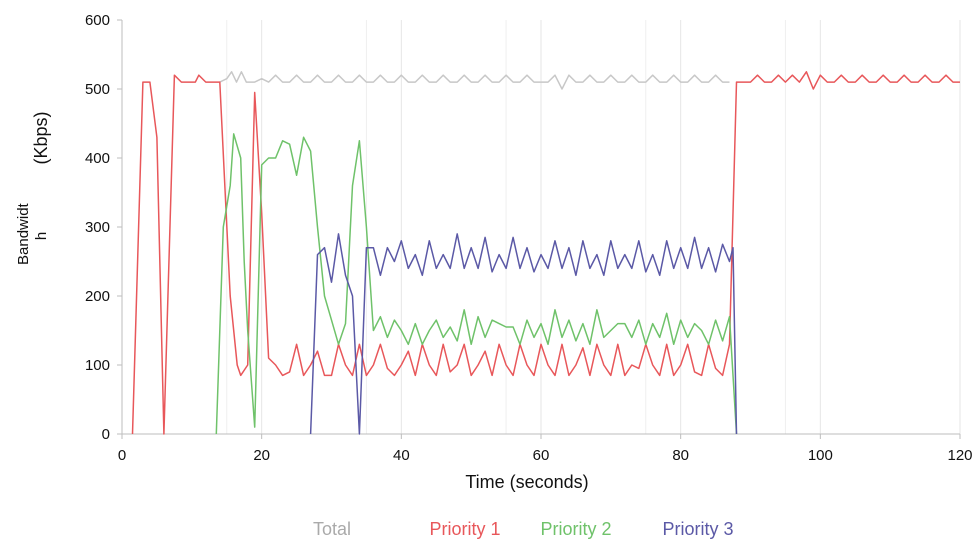 The width and height of the screenshot is (975, 545). I want to click on x-tick-label: 60, so click(541, 455).